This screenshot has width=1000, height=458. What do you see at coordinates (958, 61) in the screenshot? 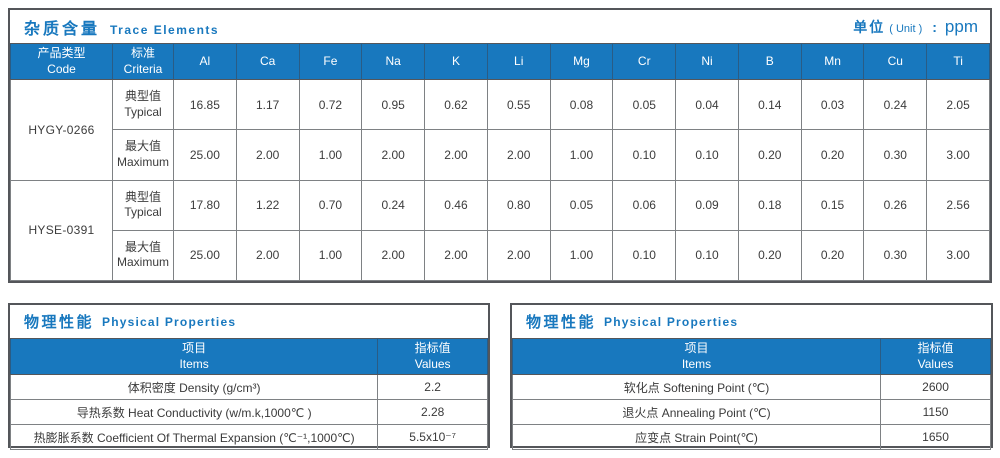
I see `element-header-ti: Ti` at bounding box center [958, 61].